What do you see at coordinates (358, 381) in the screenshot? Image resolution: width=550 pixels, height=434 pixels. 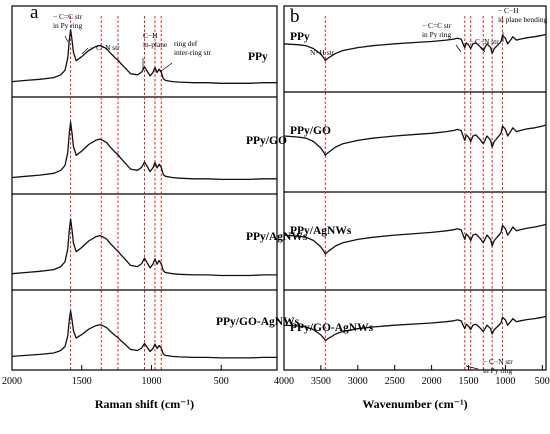 I see `x-tick-label: 3000` at bounding box center [358, 381].